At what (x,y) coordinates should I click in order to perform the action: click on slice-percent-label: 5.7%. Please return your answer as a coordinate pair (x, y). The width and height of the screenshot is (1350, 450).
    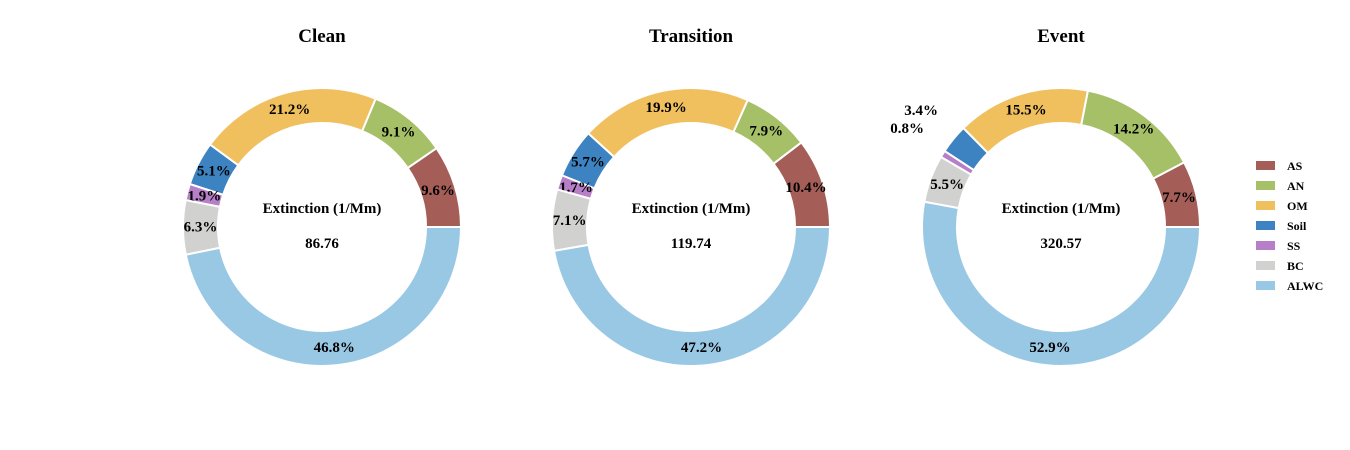
    Looking at the image, I should click on (588, 162).